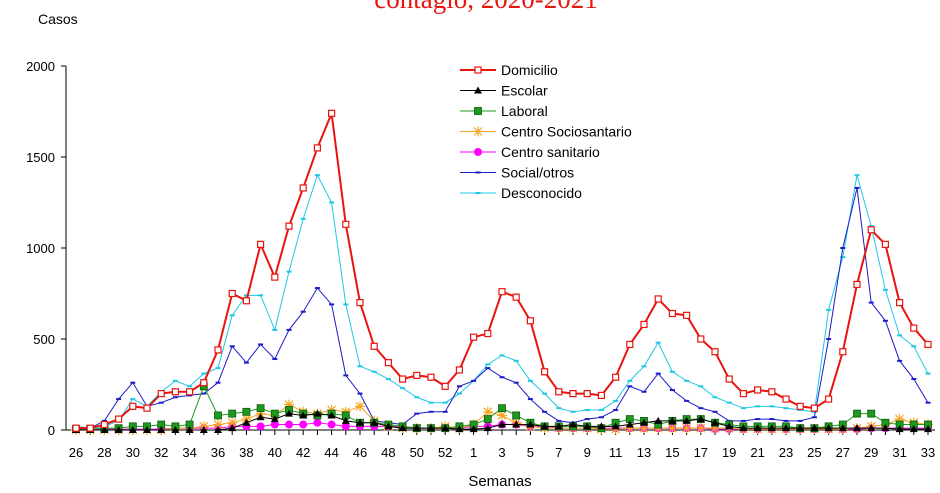 Image resolution: width=940 pixels, height=493 pixels. What do you see at coordinates (530, 152) in the screenshot?
I see `legend-item: Centro sanitario` at bounding box center [530, 152].